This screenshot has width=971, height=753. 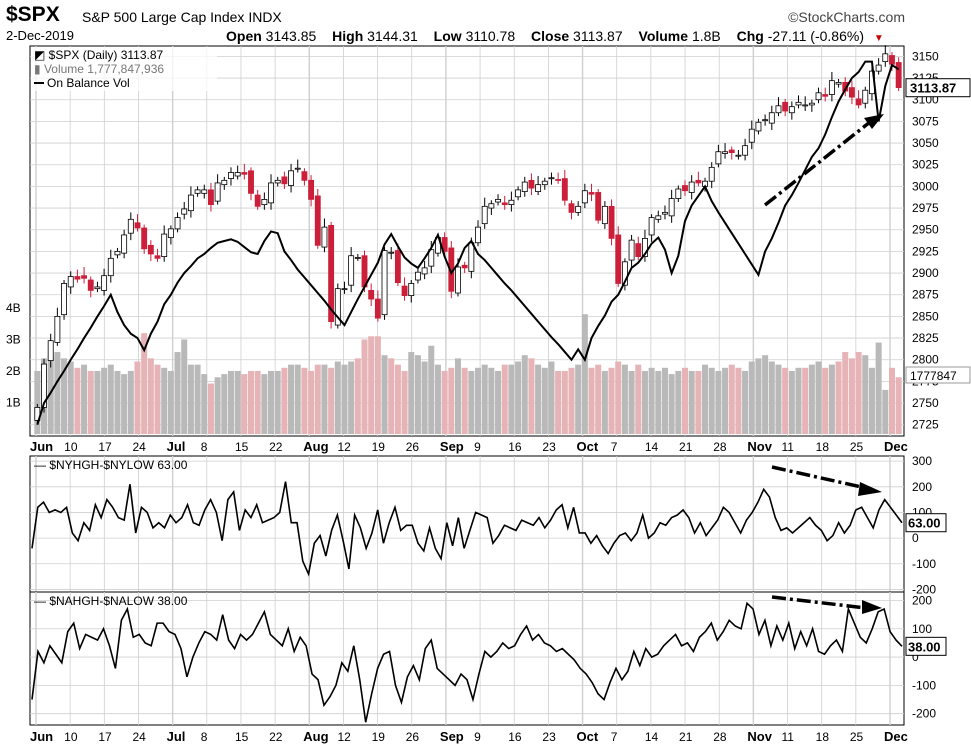 I want to click on price-tick-label: 2875, so click(x=925, y=295).